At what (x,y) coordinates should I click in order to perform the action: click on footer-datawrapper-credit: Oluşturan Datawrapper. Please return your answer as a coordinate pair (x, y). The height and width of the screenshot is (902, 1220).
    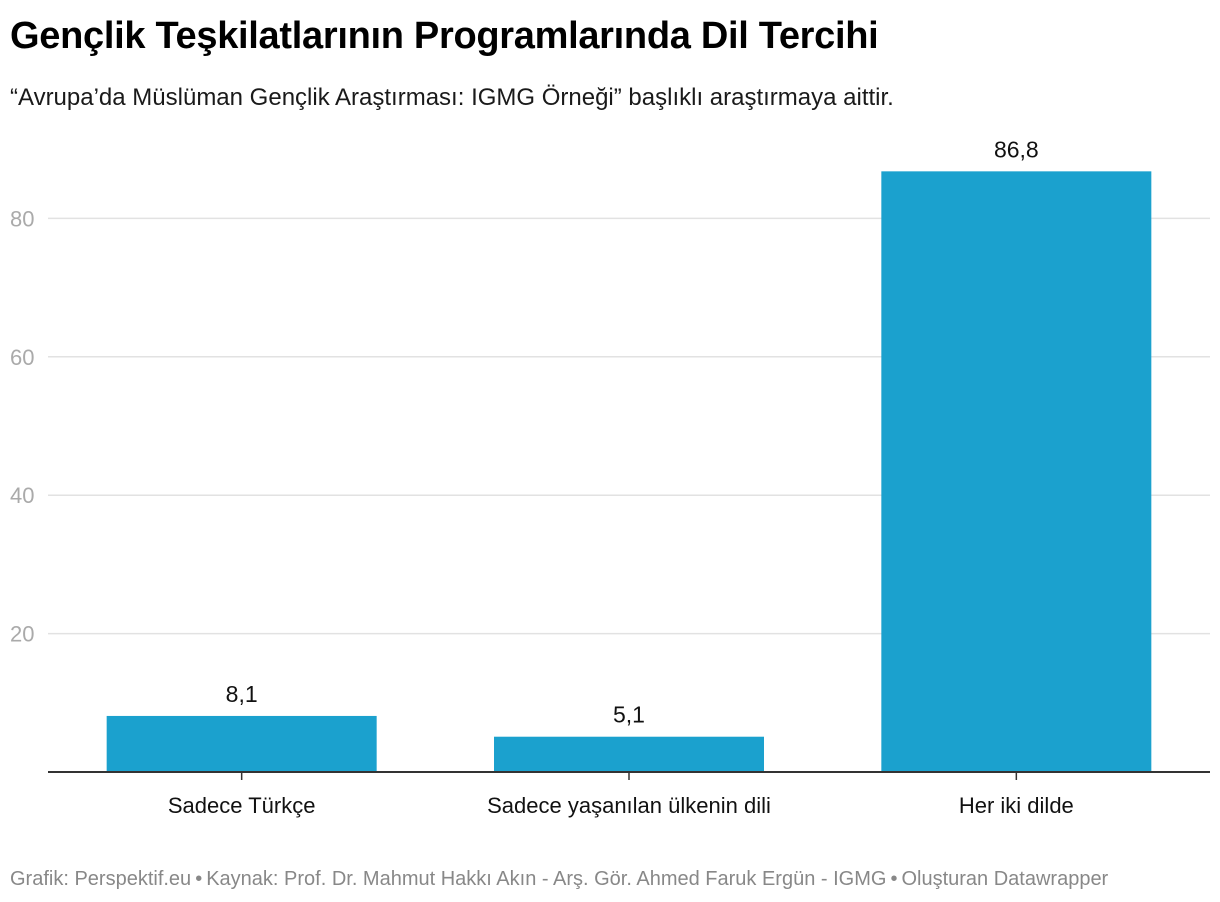
    Looking at the image, I should click on (1005, 879).